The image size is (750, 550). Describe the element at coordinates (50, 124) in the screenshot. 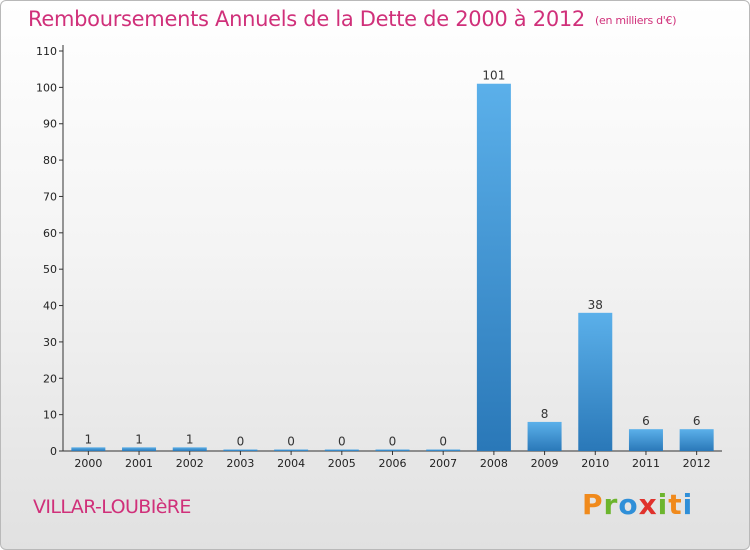

I see `y-tick-label: 90` at that location.